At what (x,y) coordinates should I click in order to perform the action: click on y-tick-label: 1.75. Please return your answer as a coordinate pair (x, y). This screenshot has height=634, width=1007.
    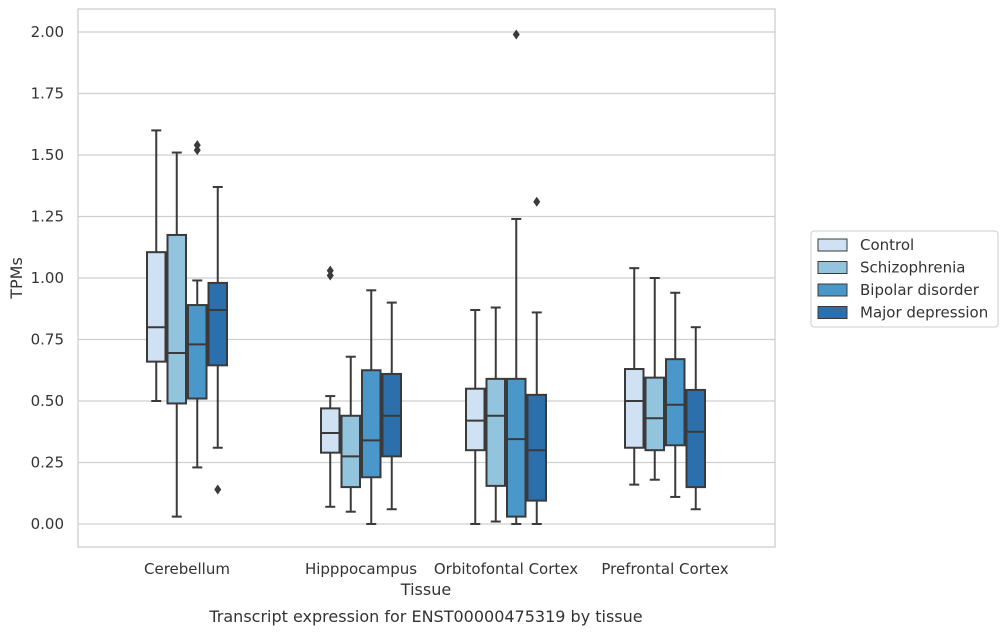
    Looking at the image, I should click on (47, 94).